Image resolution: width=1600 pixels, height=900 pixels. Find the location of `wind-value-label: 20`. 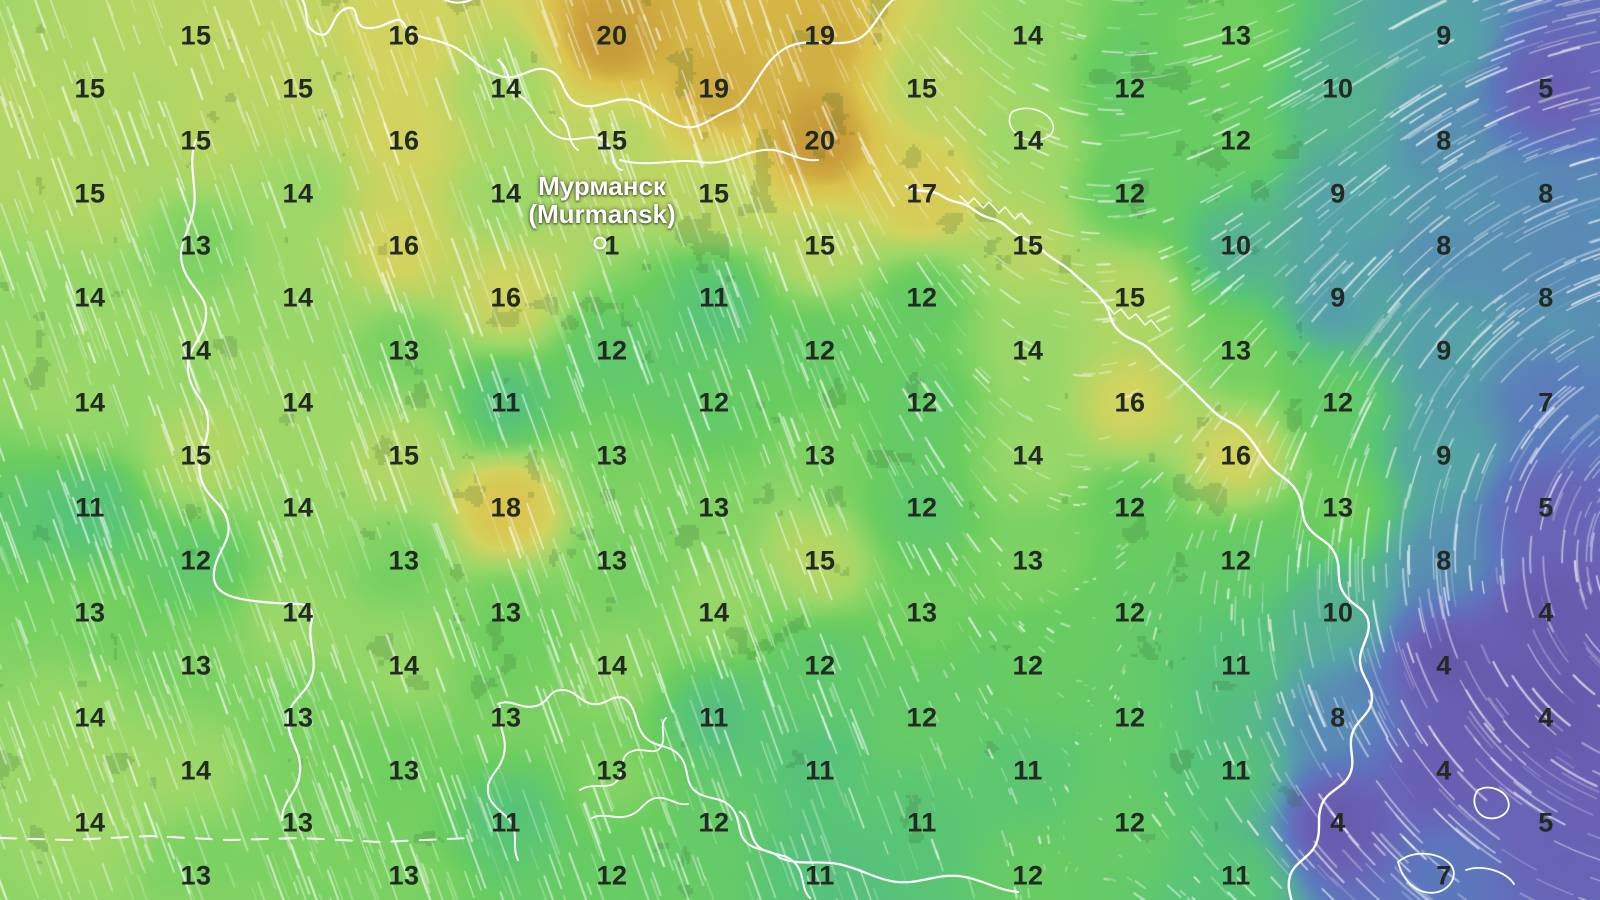

wind-value-label: 20 is located at coordinates (612, 35).